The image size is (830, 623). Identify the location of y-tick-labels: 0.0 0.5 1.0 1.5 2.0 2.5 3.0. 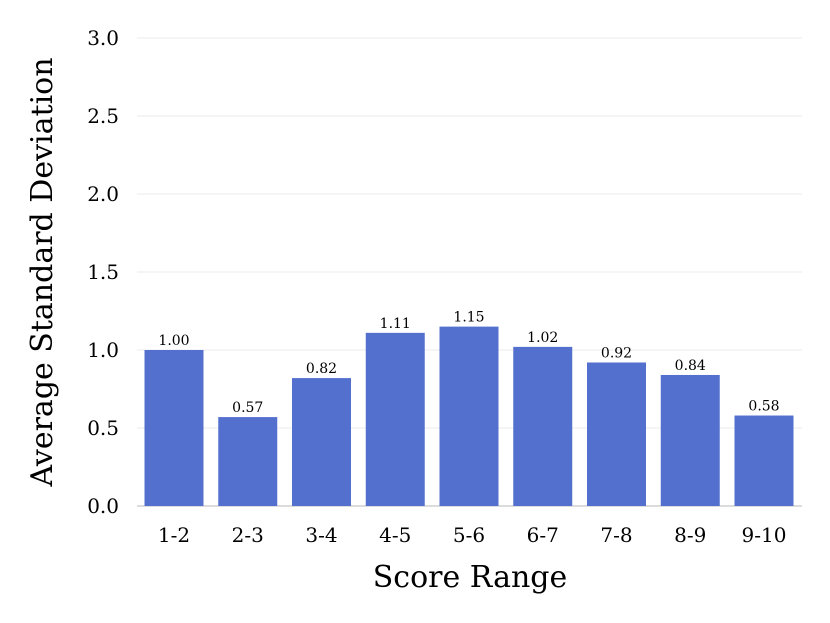
(103, 272).